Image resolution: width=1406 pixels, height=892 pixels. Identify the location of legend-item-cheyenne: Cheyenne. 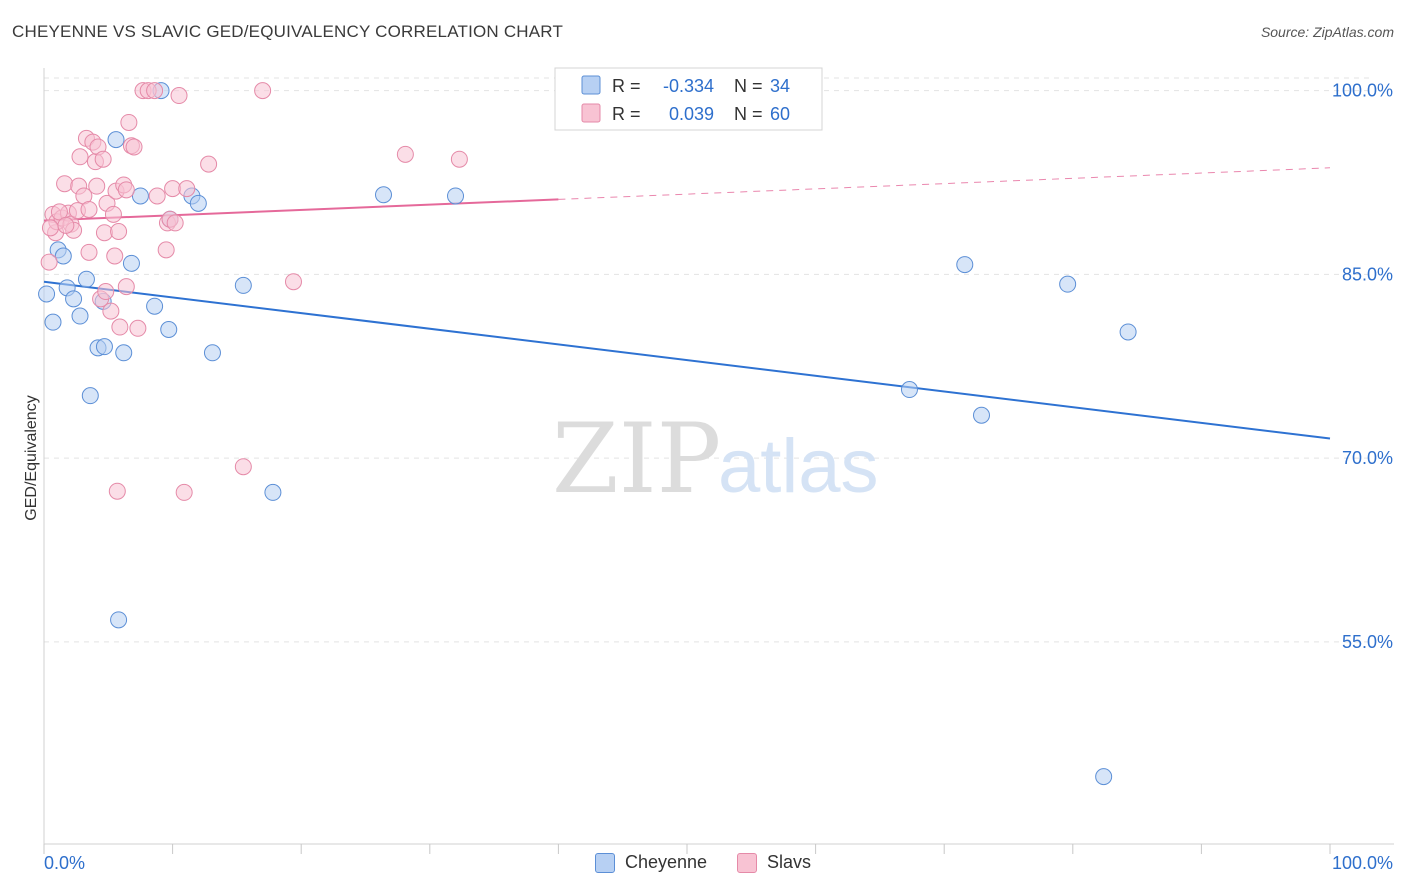
(651, 862).